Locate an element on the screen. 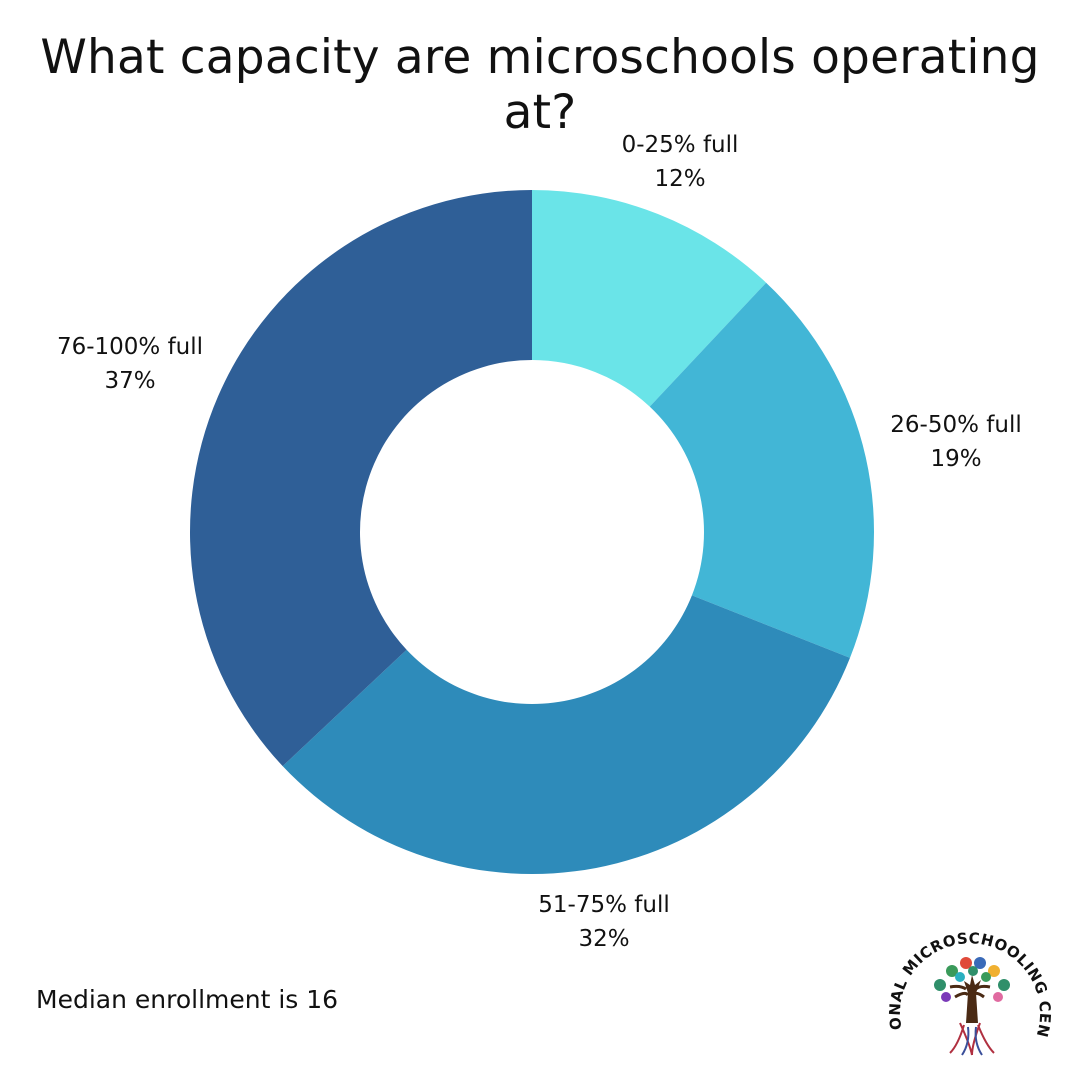  tree-logo-icon: NATIONAL MICROSCHOOLING CENTER is located at coordinates (963, 973).